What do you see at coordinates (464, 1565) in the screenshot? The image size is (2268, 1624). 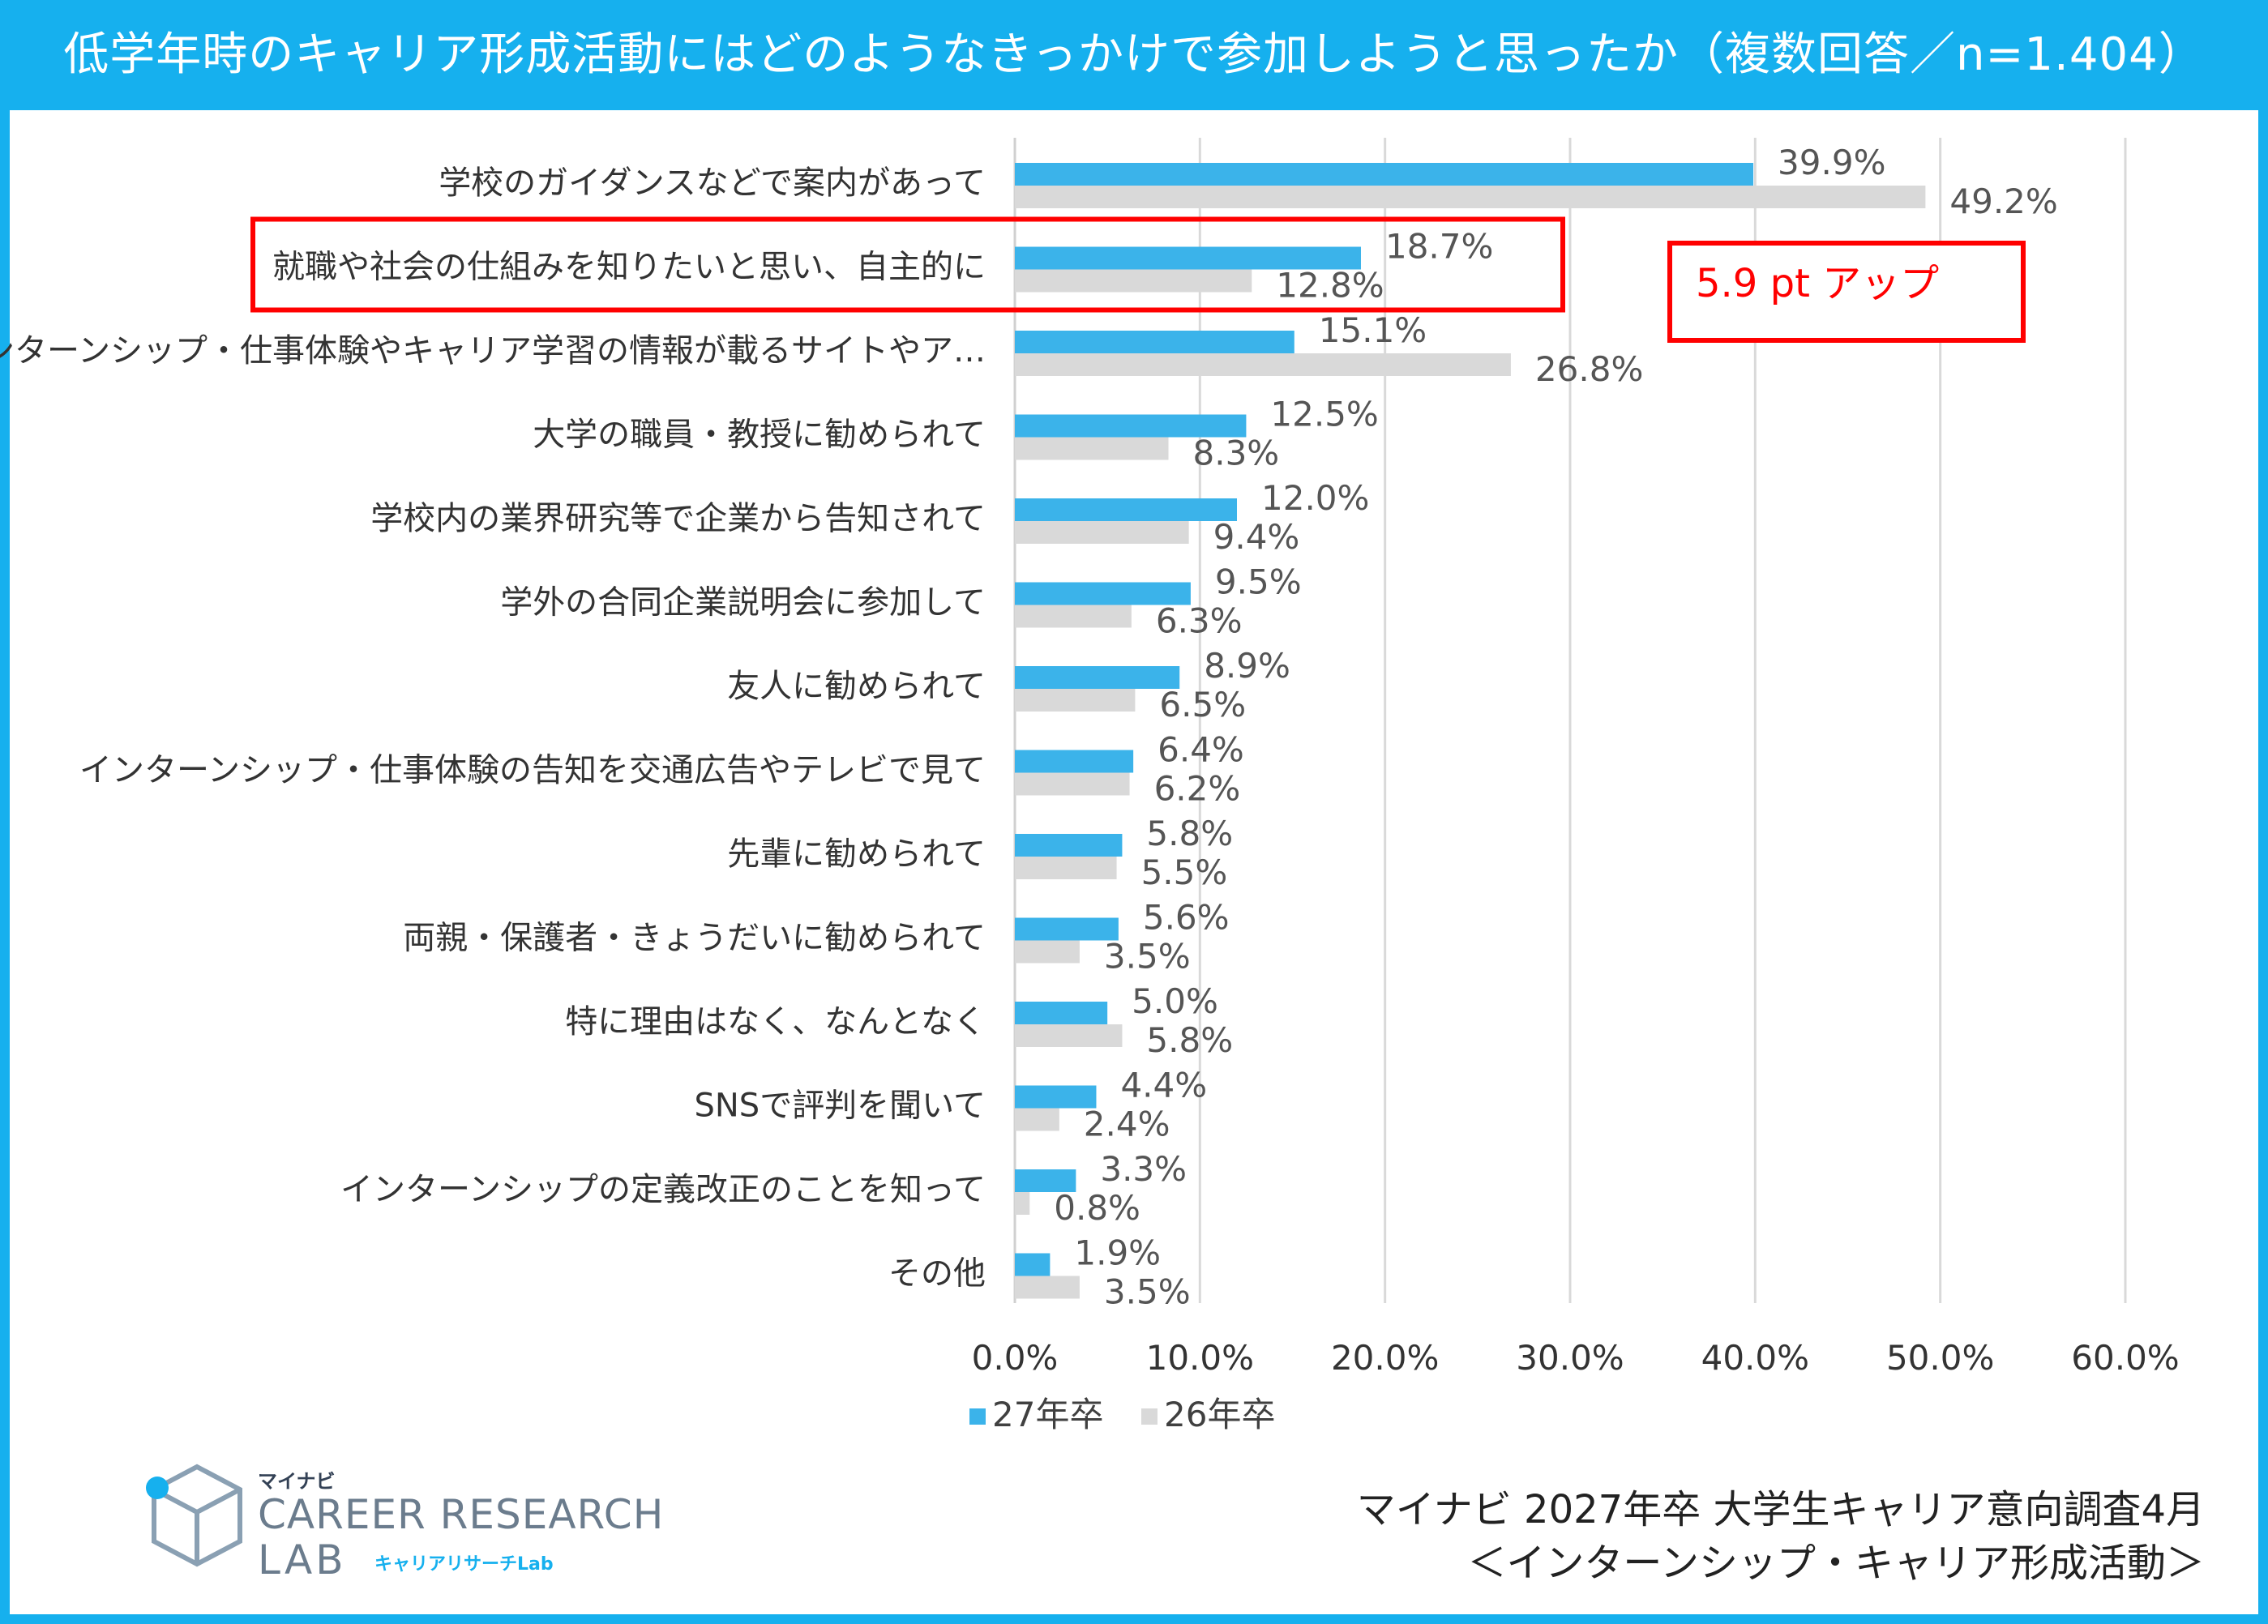 I see `logo-subtitle: キャリアリサーチLab` at bounding box center [464, 1565].